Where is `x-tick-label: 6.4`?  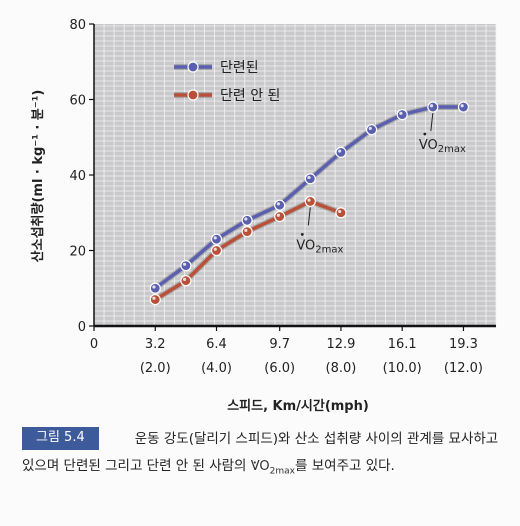
x-tick-label: 6.4 is located at coordinates (216, 344).